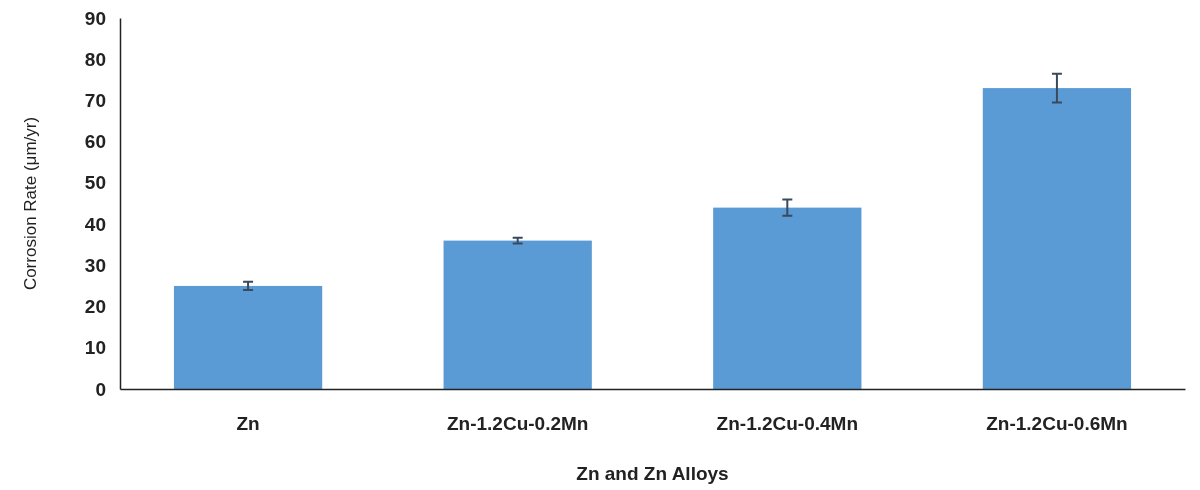  Describe the element at coordinates (95, 224) in the screenshot. I see `y-tick-label: 40` at that location.